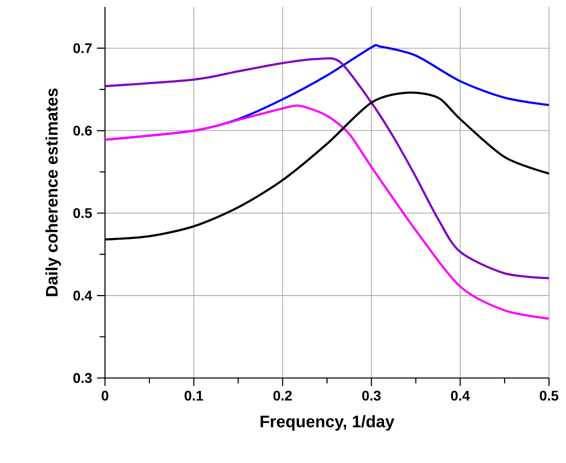  What do you see at coordinates (82, 378) in the screenshot?
I see `y-tick-label: 0.3` at bounding box center [82, 378].